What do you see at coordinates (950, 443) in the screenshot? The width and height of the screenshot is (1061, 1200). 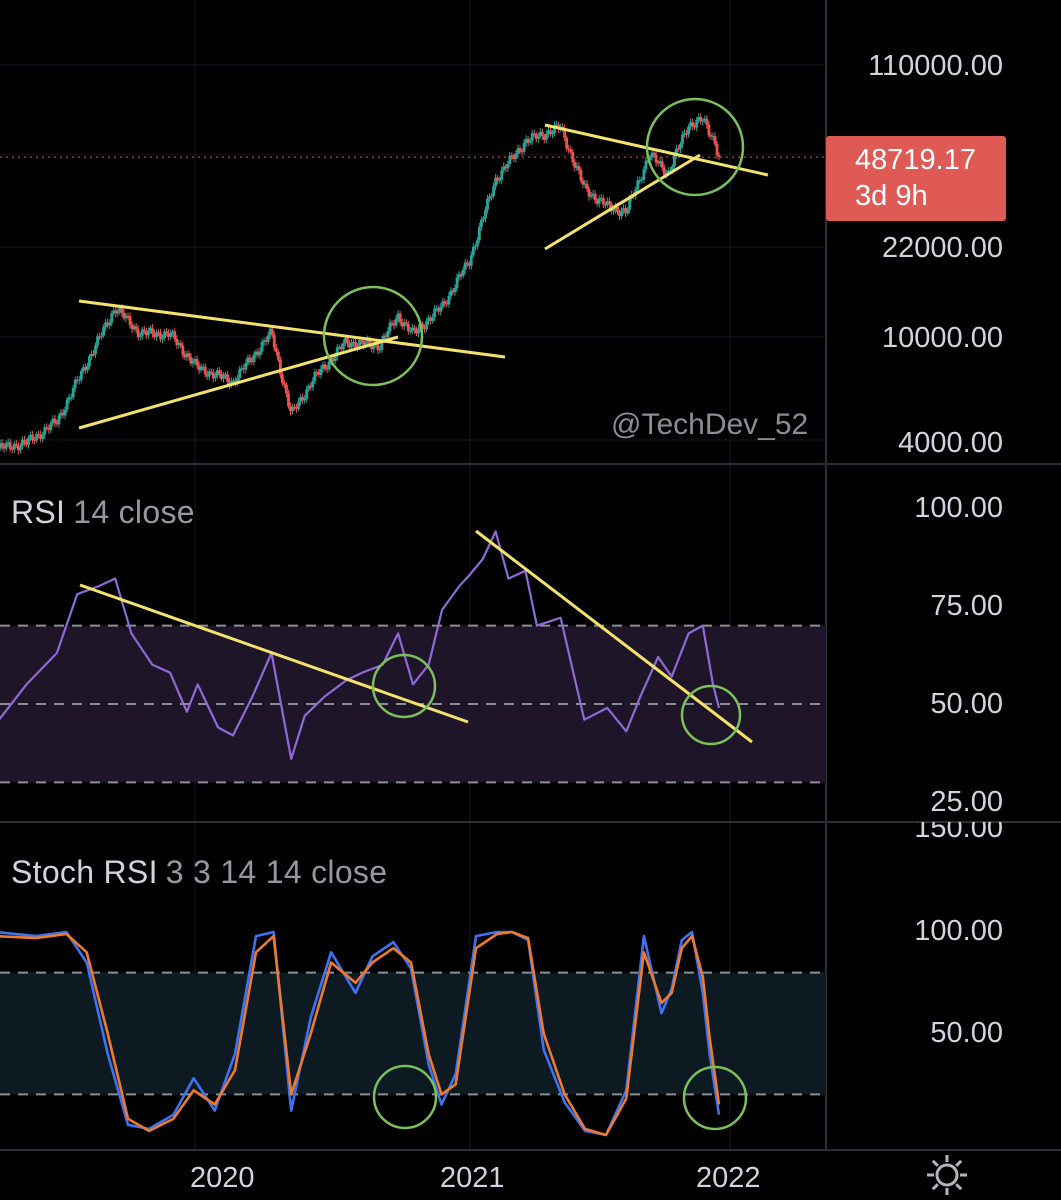 I see `price-axis-label-4000: 4000.00` at bounding box center [950, 443].